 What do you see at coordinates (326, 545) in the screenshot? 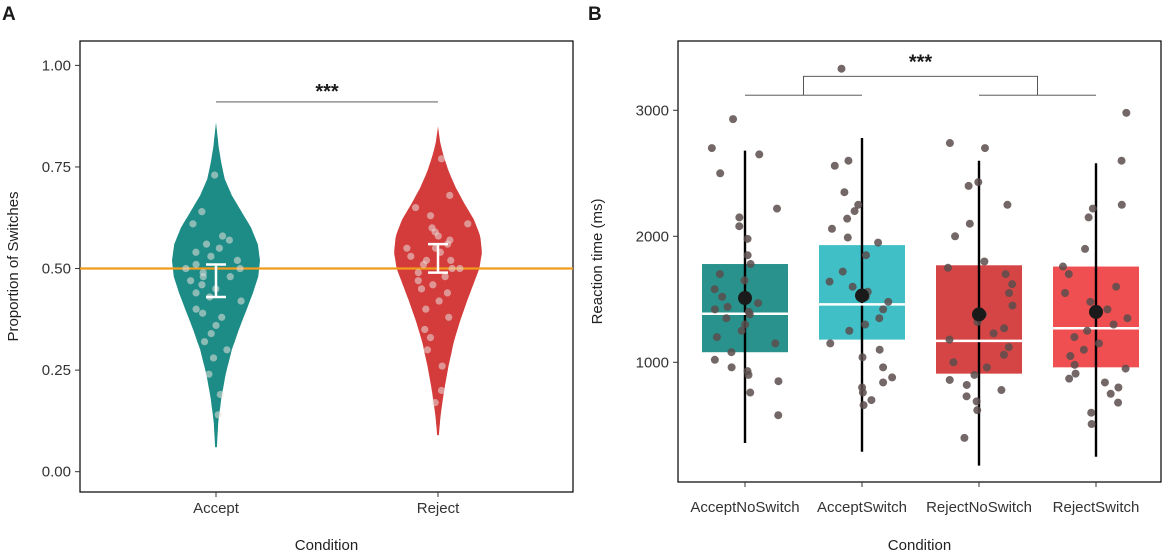
I see `panel-a-x-axis-title: Condition` at bounding box center [326, 545].